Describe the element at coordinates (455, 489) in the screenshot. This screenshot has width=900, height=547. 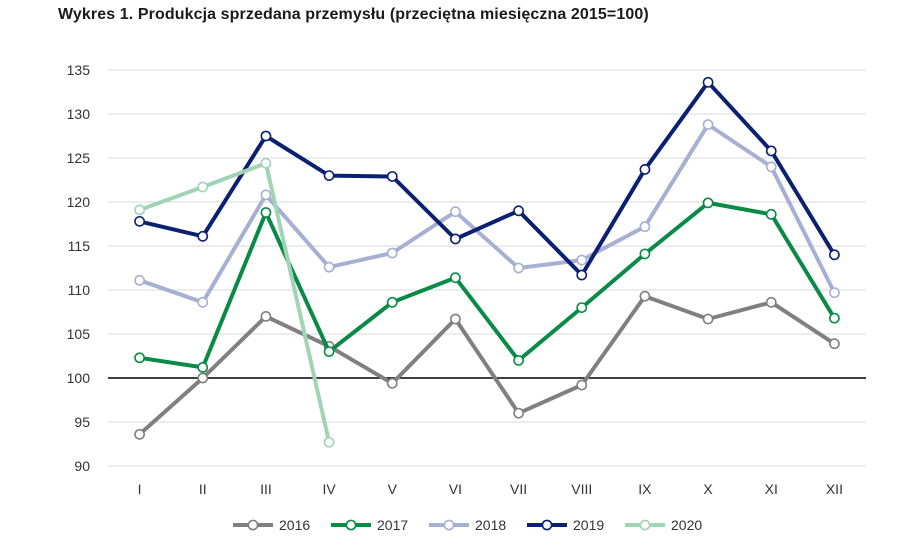
I see `x-tick-label-VI: VI` at that location.